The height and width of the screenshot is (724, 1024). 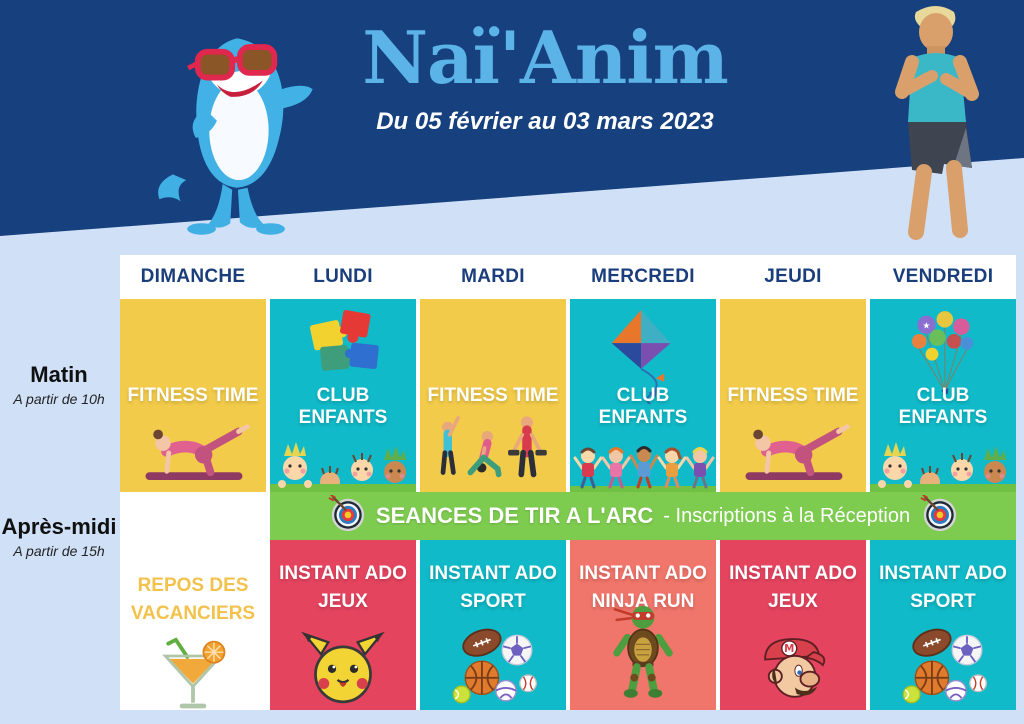 I want to click on day-header-dimanche: DIMANCHE, so click(x=193, y=277).